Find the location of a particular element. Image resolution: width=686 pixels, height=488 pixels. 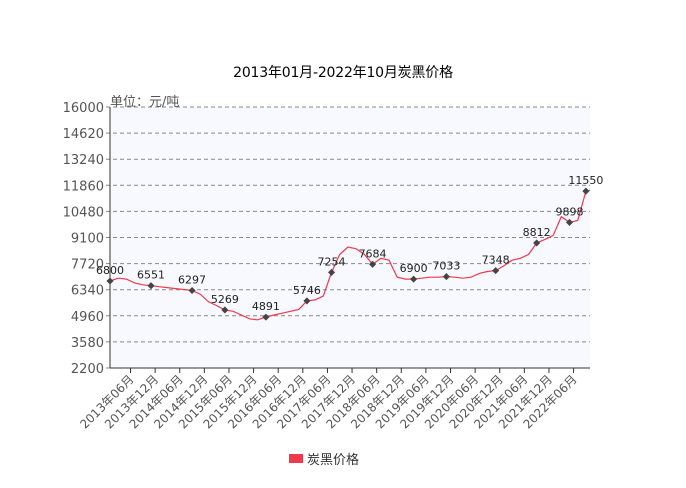

data-label: 6551 is located at coordinates (151, 275).